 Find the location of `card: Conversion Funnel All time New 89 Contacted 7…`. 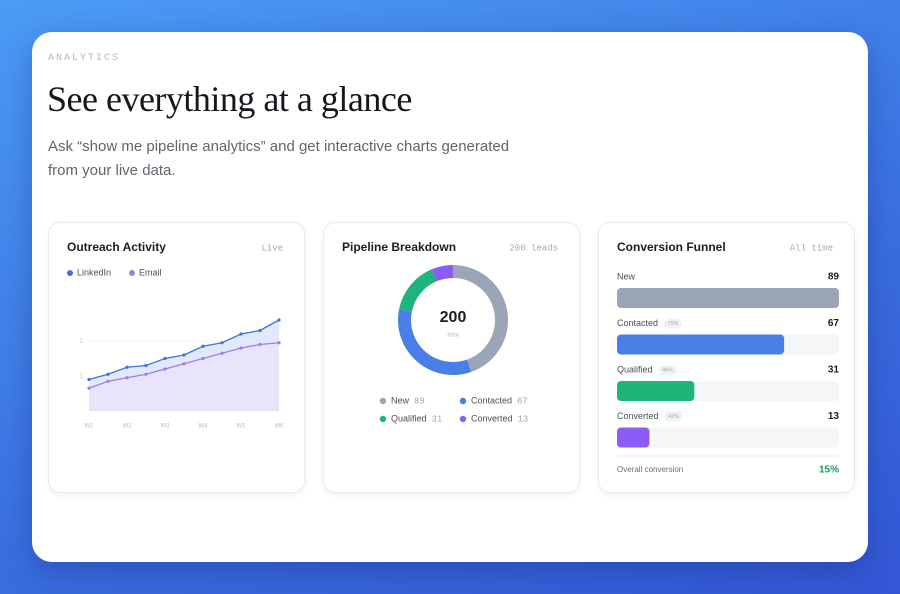

card: Conversion Funnel All time New 89 Contacted 7… is located at coordinates (726, 357).